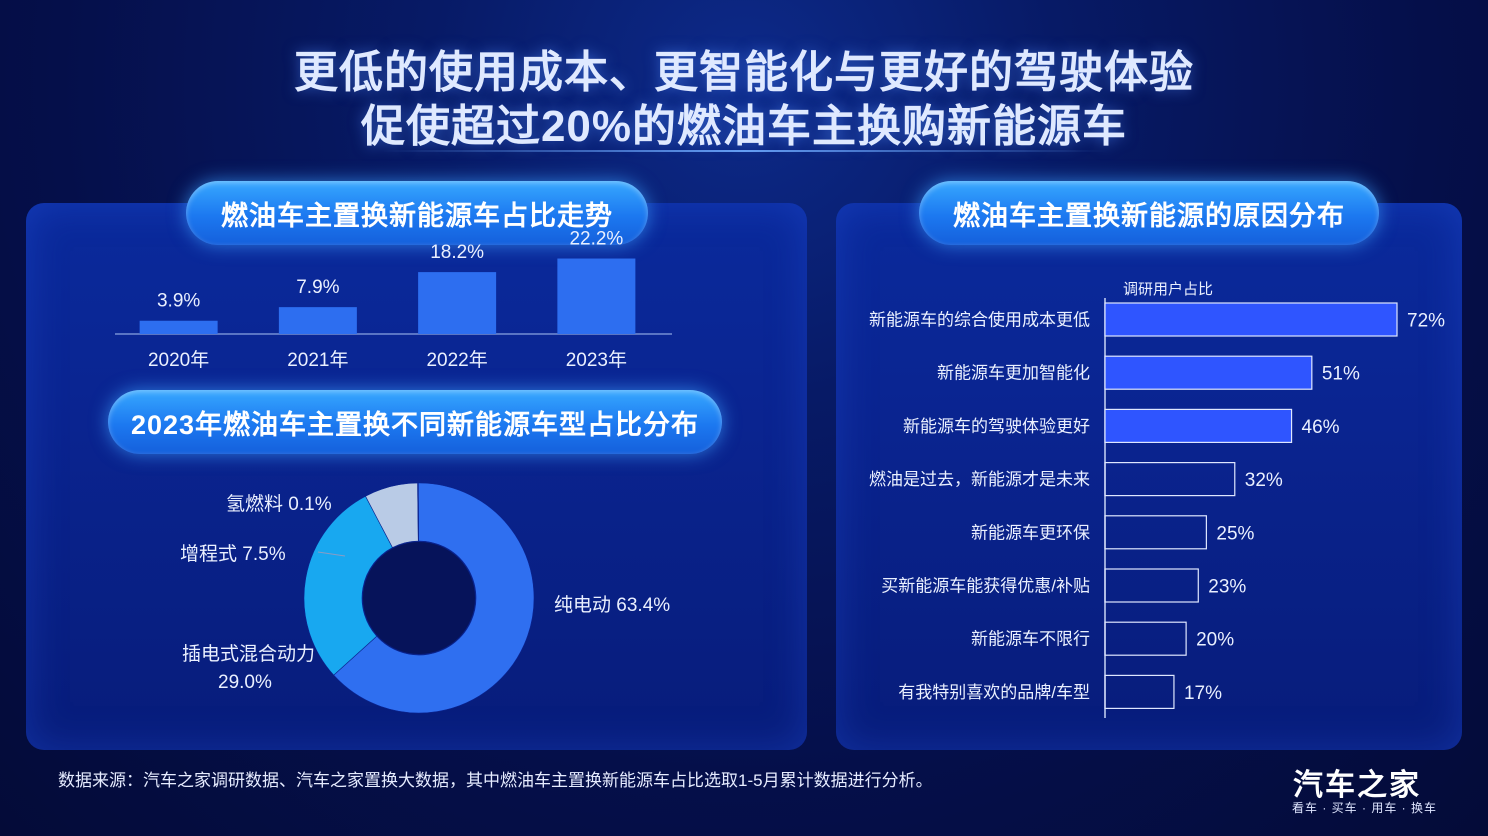 This screenshot has height=836, width=1488. Describe the element at coordinates (178, 360) in the screenshot. I see `trend-category-label-0: 2020年` at that location.